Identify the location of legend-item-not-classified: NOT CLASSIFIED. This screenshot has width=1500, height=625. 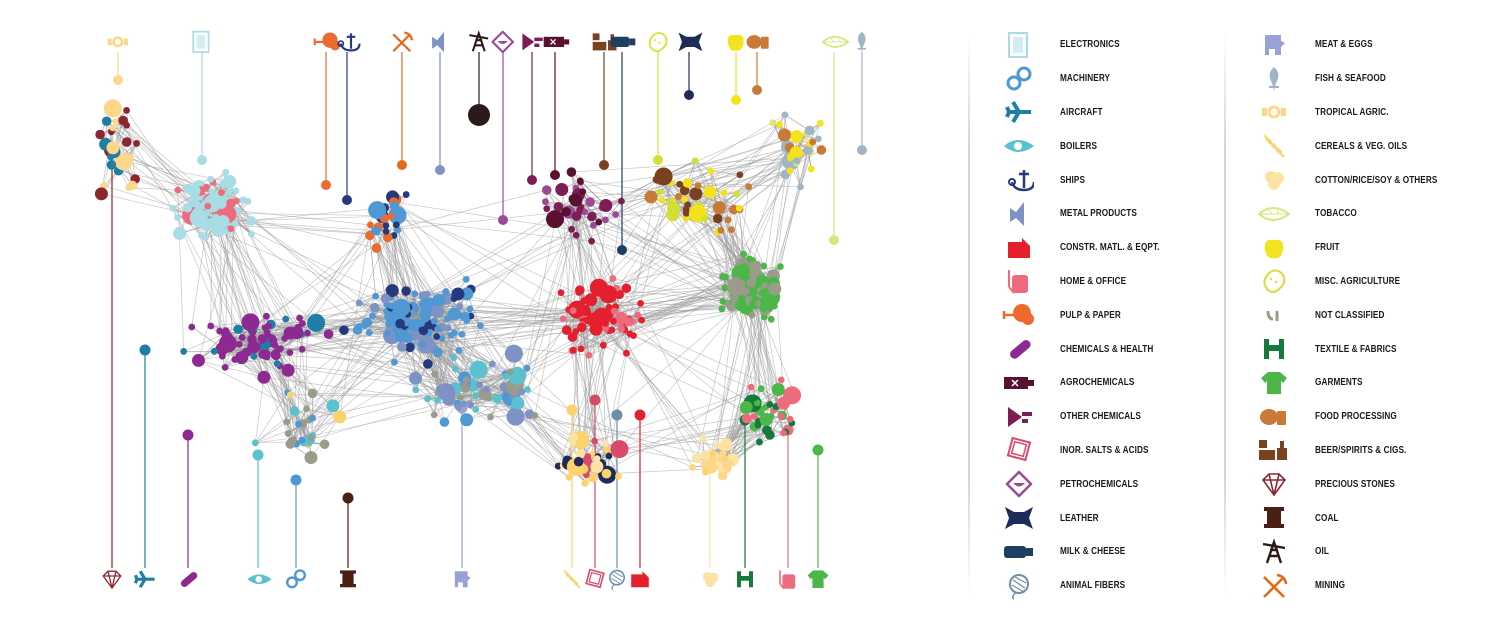
(1370, 315).